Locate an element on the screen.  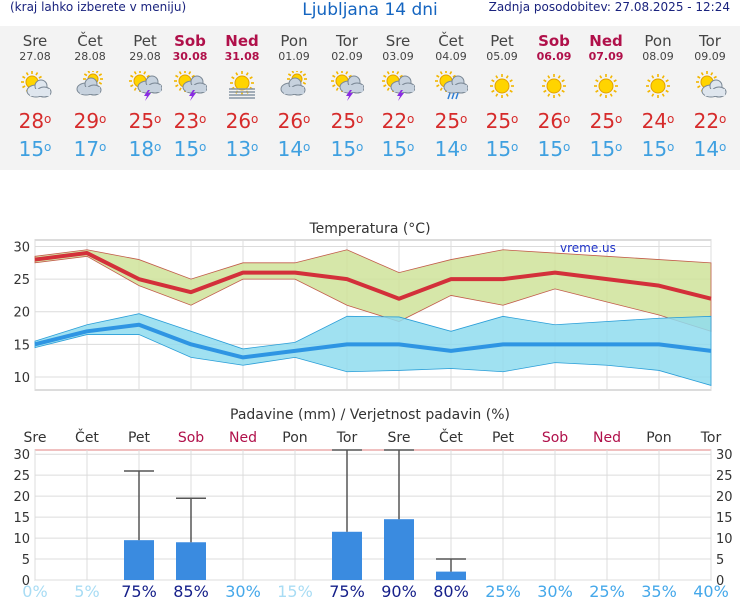
header-region-hint: (kraj lahko izberete v meniju) is located at coordinates (98, 7).